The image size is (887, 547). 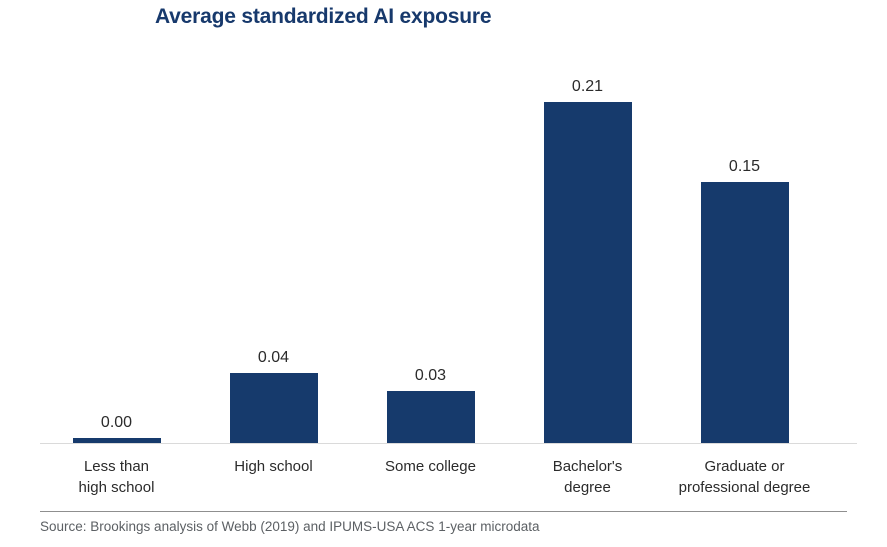 I want to click on bar-group: 0.03, so click(x=430, y=260).